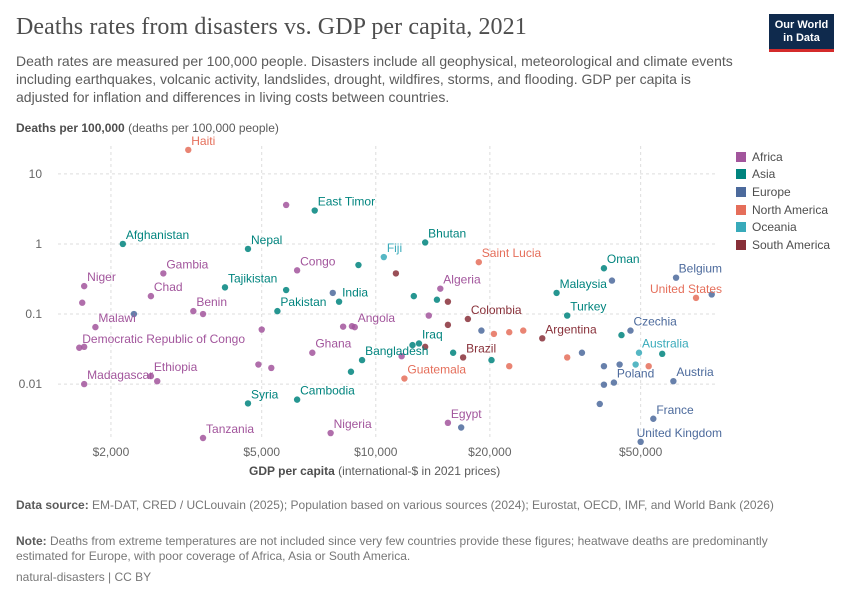  Describe the element at coordinates (353, 424) in the screenshot. I see `point-label: Nigeria` at that location.